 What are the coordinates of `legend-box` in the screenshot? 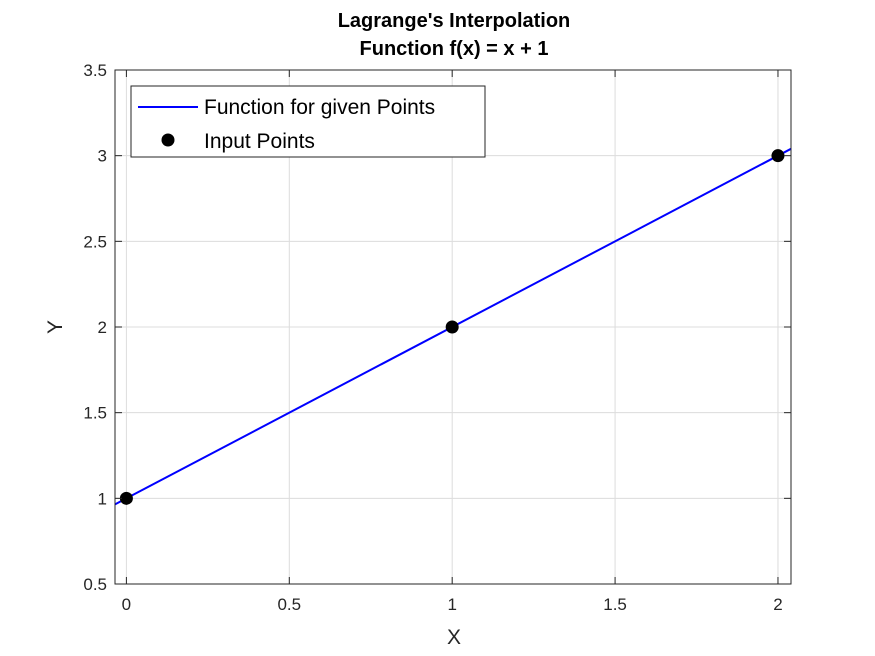 It's located at (308, 121).